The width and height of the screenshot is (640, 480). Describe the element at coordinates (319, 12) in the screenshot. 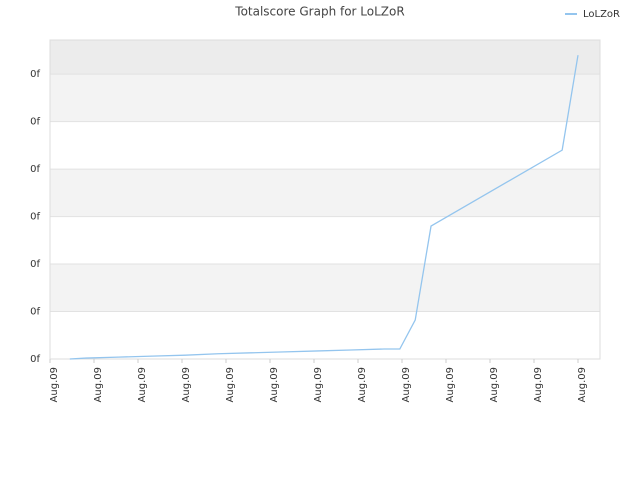

I see `chart-title: Totalscore Graph for LoLZoR` at that location.